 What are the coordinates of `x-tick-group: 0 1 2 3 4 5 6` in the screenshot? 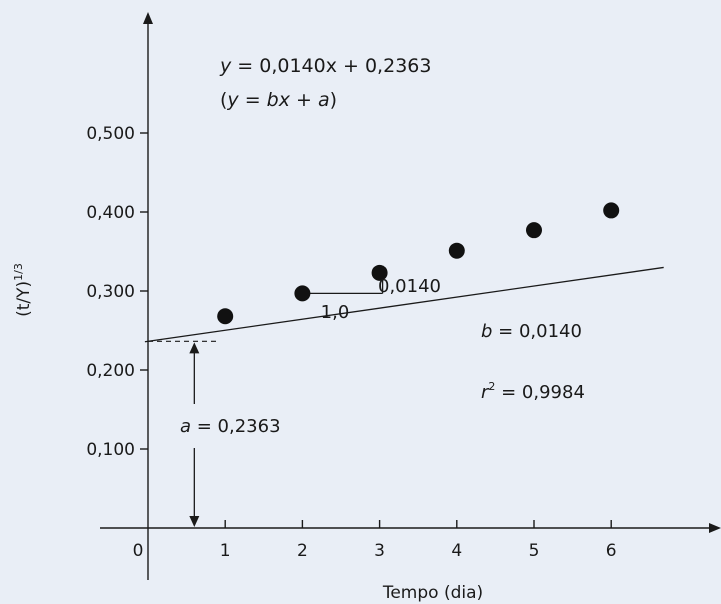 It's located at (375, 540).